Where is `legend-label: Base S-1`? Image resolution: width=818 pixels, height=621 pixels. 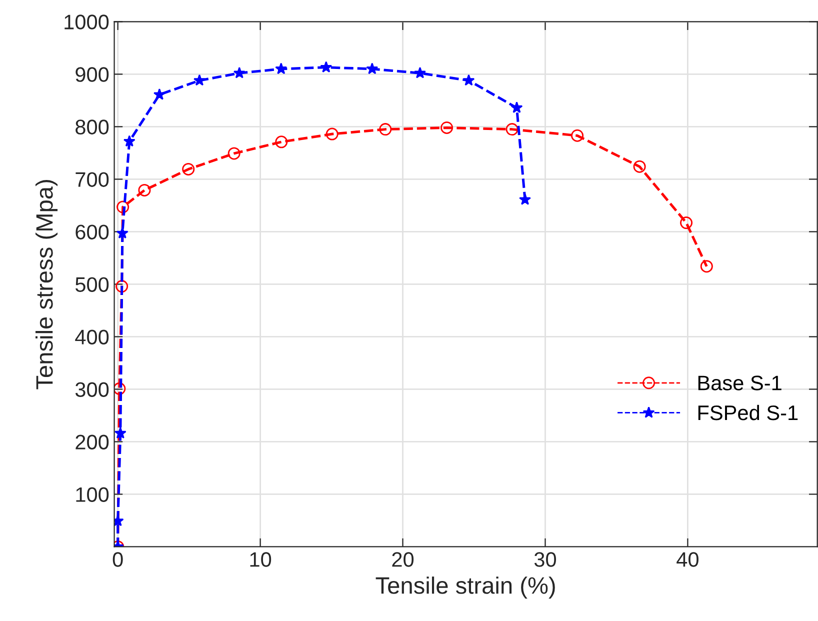 legend-label: Base S-1 is located at coordinates (740, 383).